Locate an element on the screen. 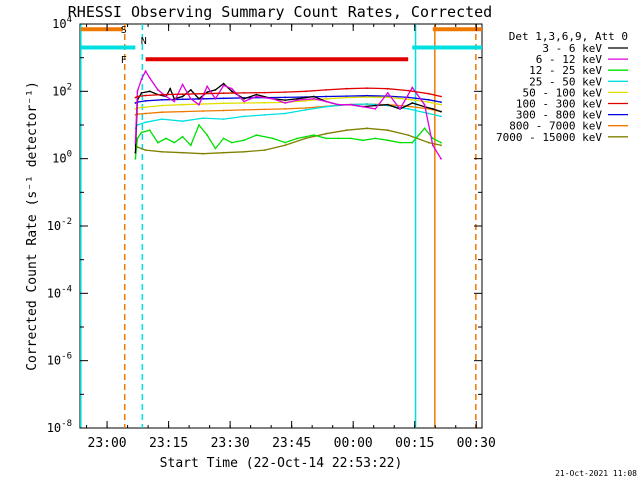 The width and height of the screenshot is (640, 480). timestamp: 21-Oct-2021 11:08 is located at coordinates (596, 473).